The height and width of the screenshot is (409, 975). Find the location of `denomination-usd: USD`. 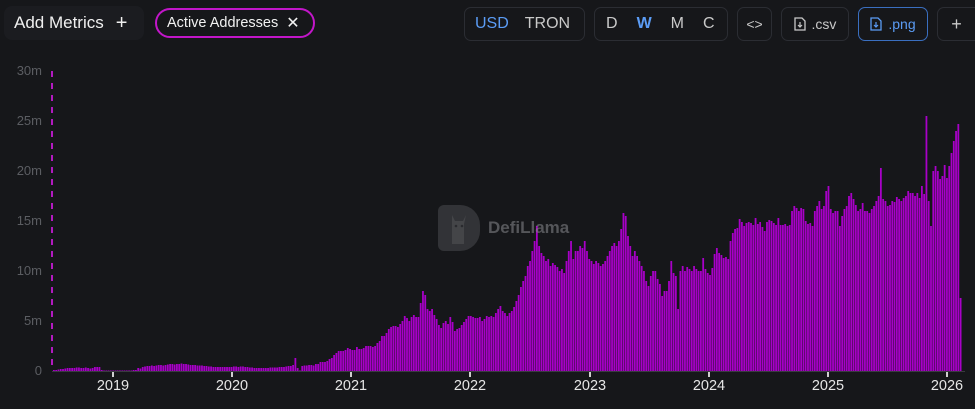

denomination-usd: USD is located at coordinates (492, 23).